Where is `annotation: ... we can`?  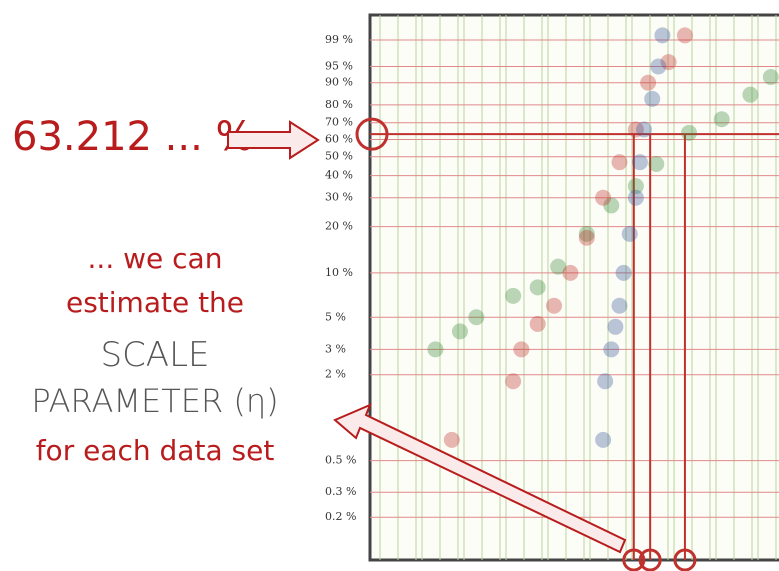
annotation: ... we can is located at coordinates (155, 258).